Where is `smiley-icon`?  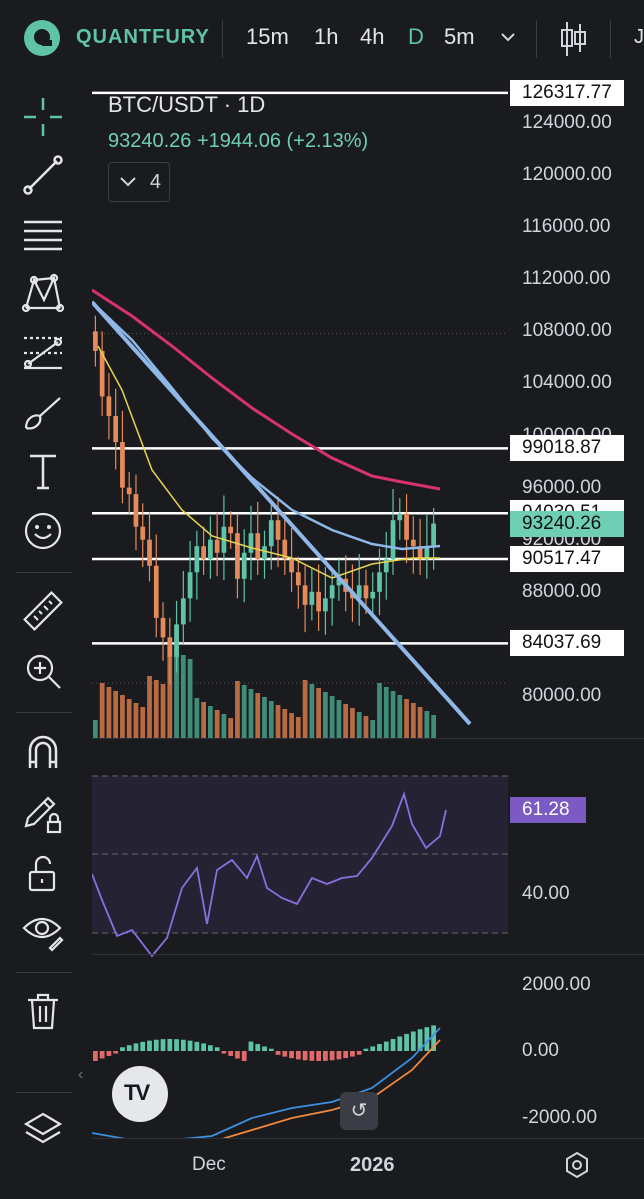
smiley-icon is located at coordinates (43, 531).